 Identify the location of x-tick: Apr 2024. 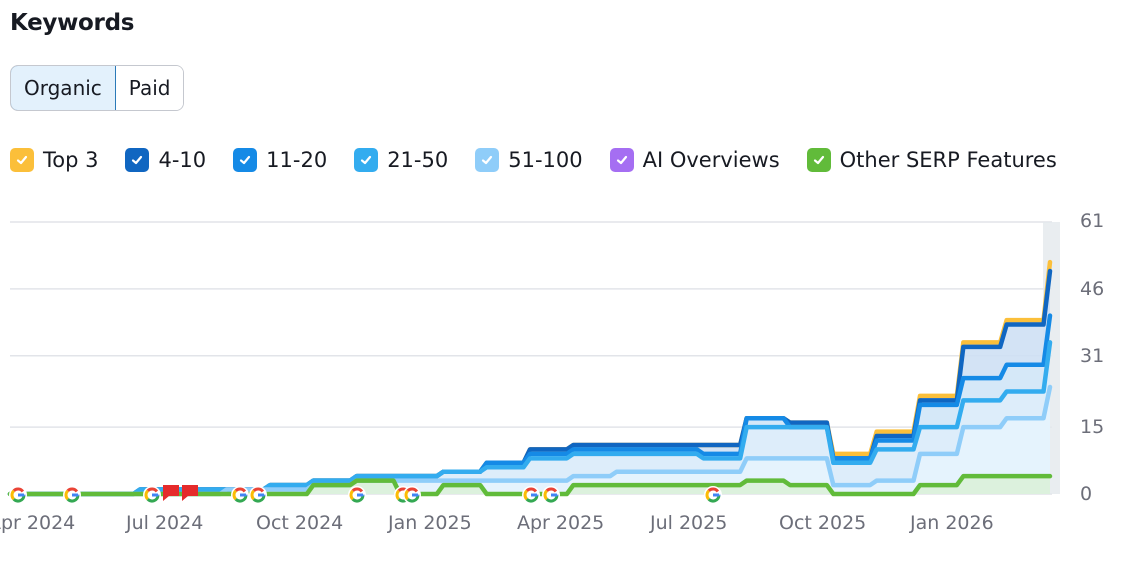
(38, 523).